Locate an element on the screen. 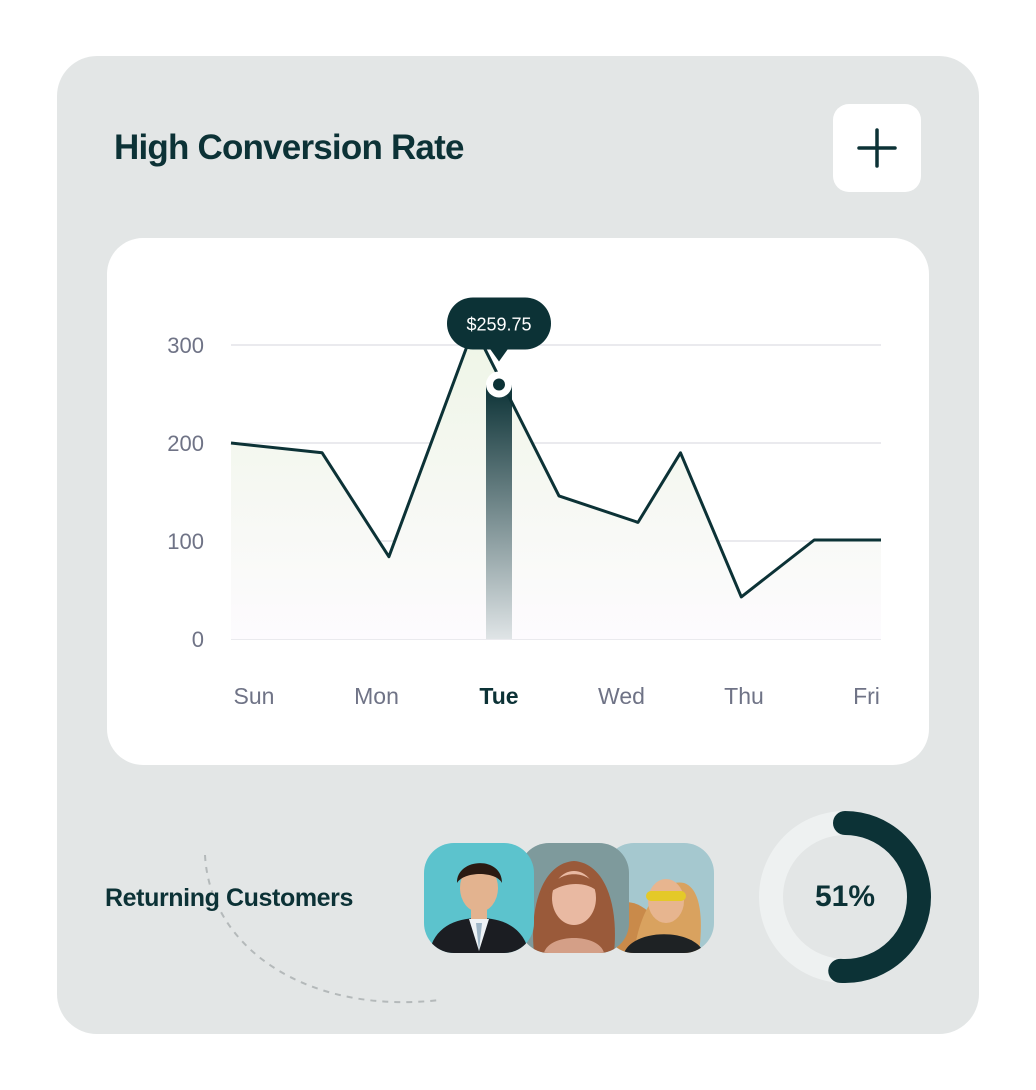 Image resolution: width=1036 pixels, height=1090 pixels. returning-customers-donut is located at coordinates (845, 897).